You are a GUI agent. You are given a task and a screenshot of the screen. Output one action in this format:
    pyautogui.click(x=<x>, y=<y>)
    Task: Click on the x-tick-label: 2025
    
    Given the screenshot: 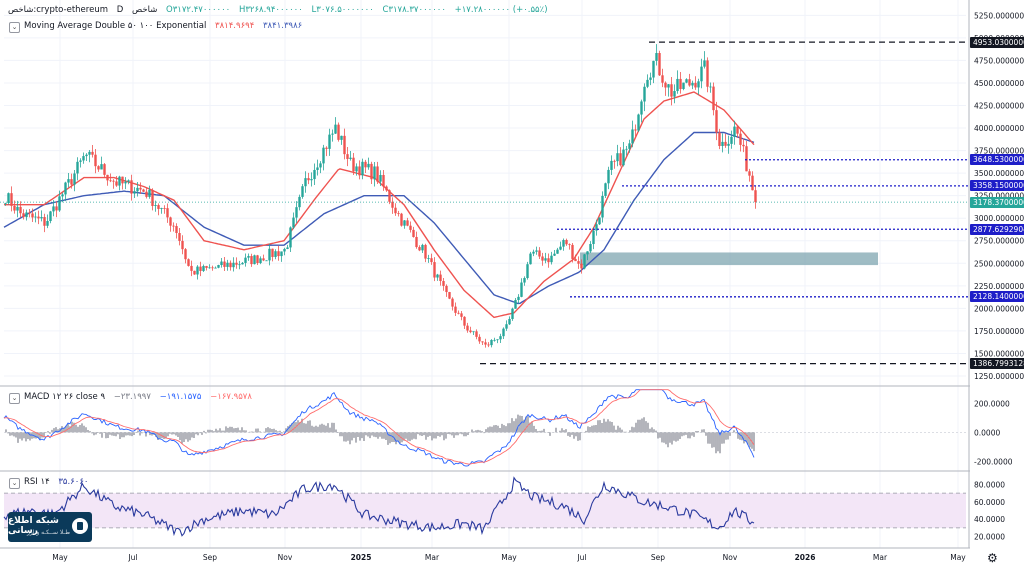 What is the action you would take?
    pyautogui.click(x=361, y=557)
    